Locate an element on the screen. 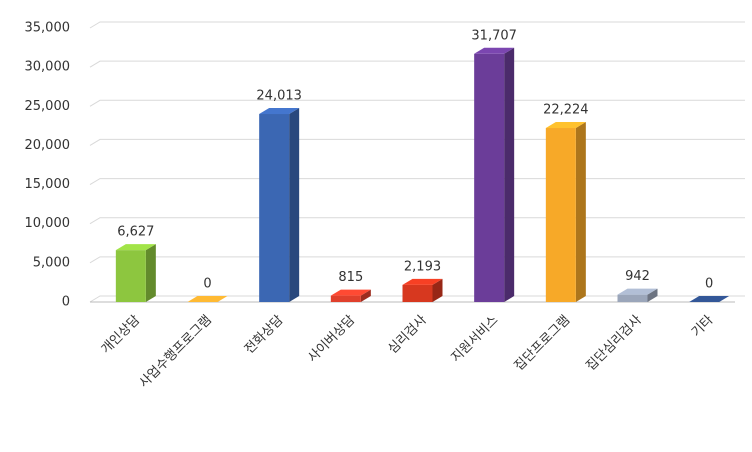  data-label: 22,224 is located at coordinates (566, 110).